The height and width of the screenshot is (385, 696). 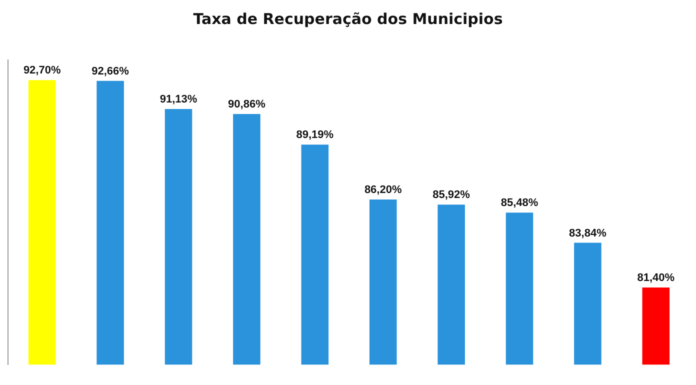 What do you see at coordinates (247, 104) in the screenshot?
I see `data-label: 90,86%` at bounding box center [247, 104].